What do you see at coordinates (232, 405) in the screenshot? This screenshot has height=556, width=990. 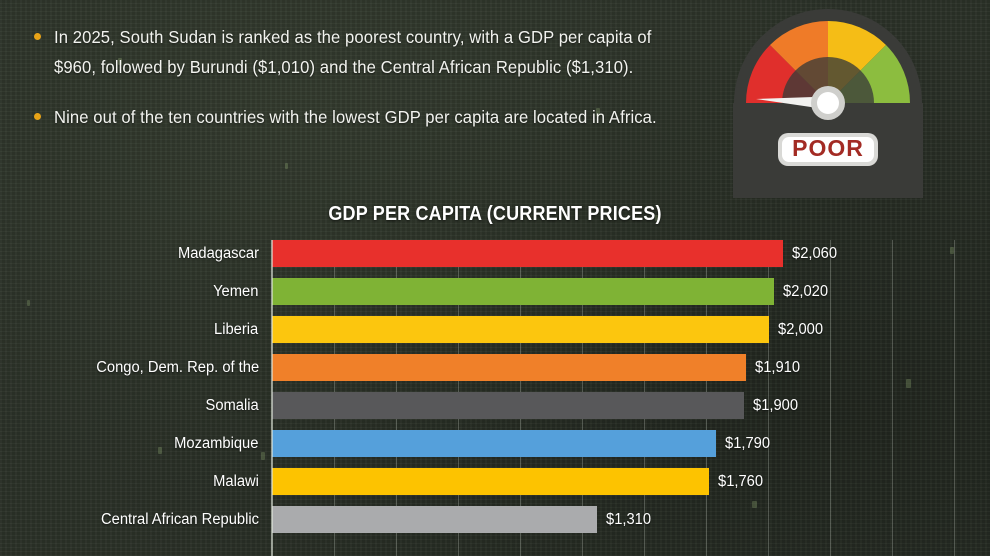 I see `bar-category-label: Somalia` at bounding box center [232, 405].